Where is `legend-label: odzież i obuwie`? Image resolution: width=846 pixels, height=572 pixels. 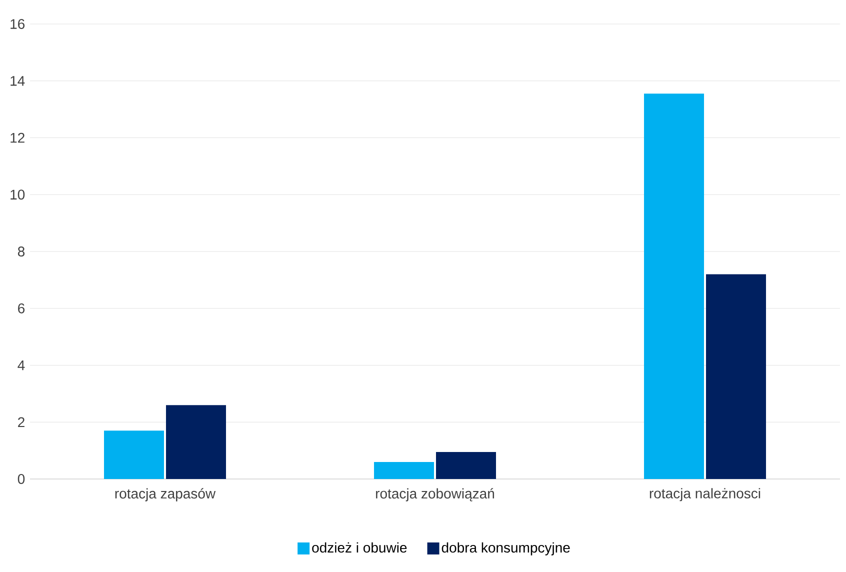
legend-label: odzież i obuwie is located at coordinates (359, 547).